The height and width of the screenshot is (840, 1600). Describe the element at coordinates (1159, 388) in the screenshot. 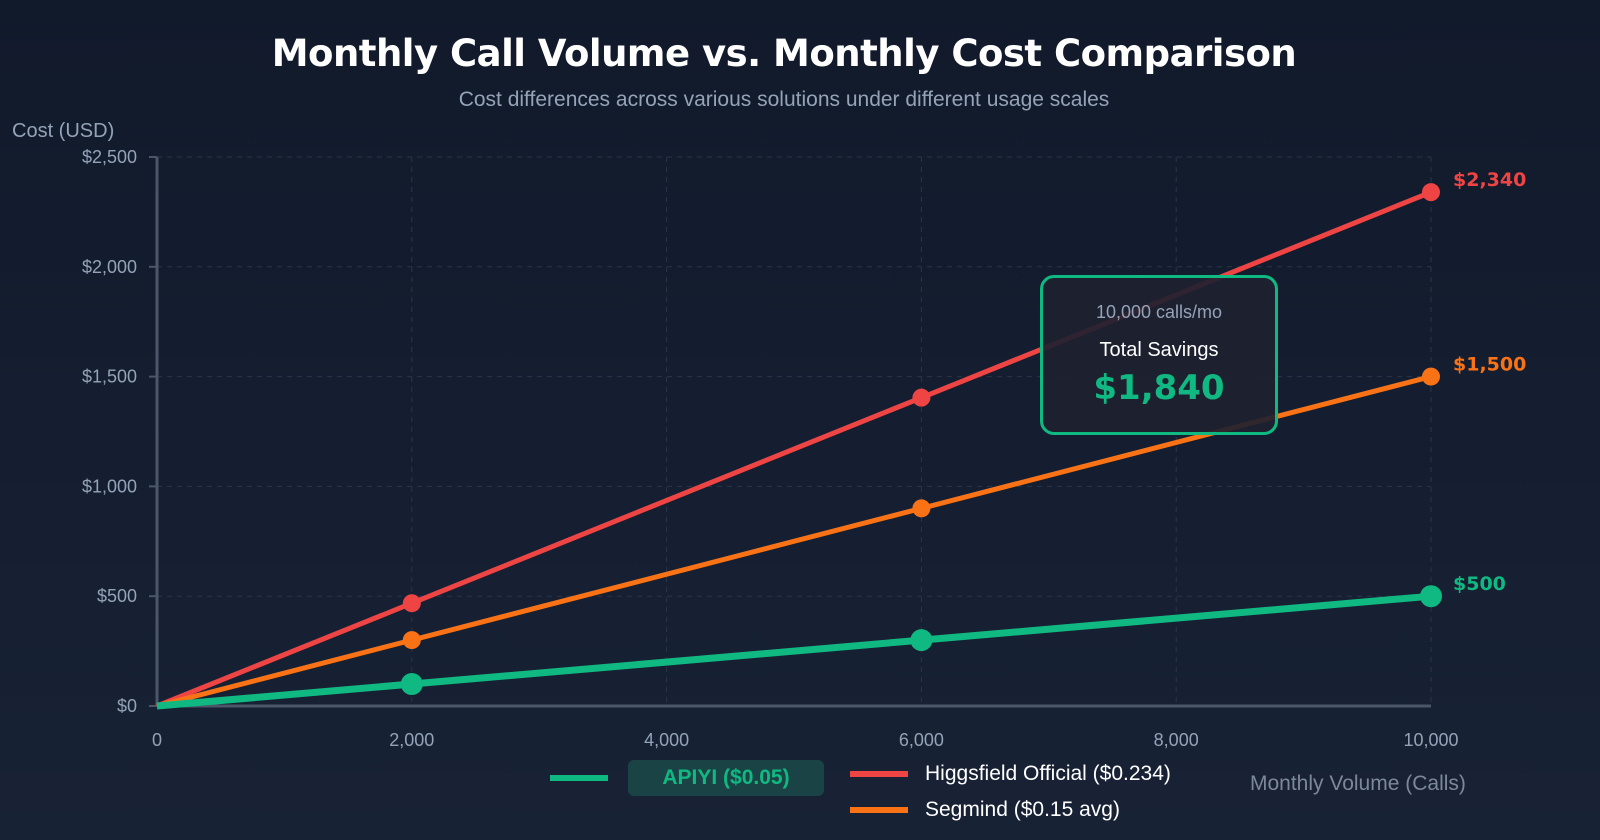

I see `savings-value: $1,840` at that location.